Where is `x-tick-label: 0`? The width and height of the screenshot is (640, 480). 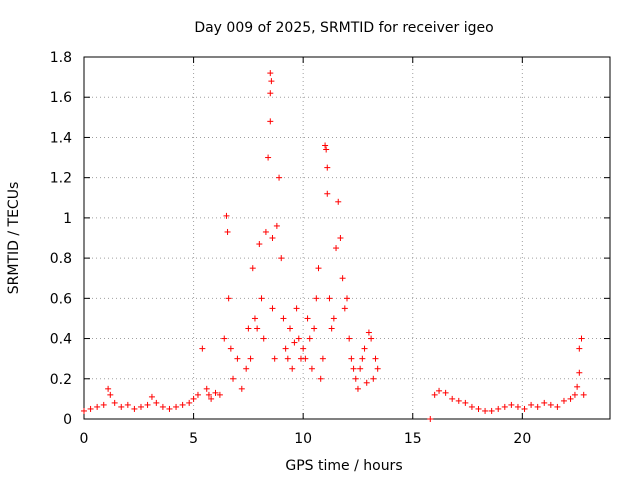 x-tick-label: 0 is located at coordinates (84, 439).